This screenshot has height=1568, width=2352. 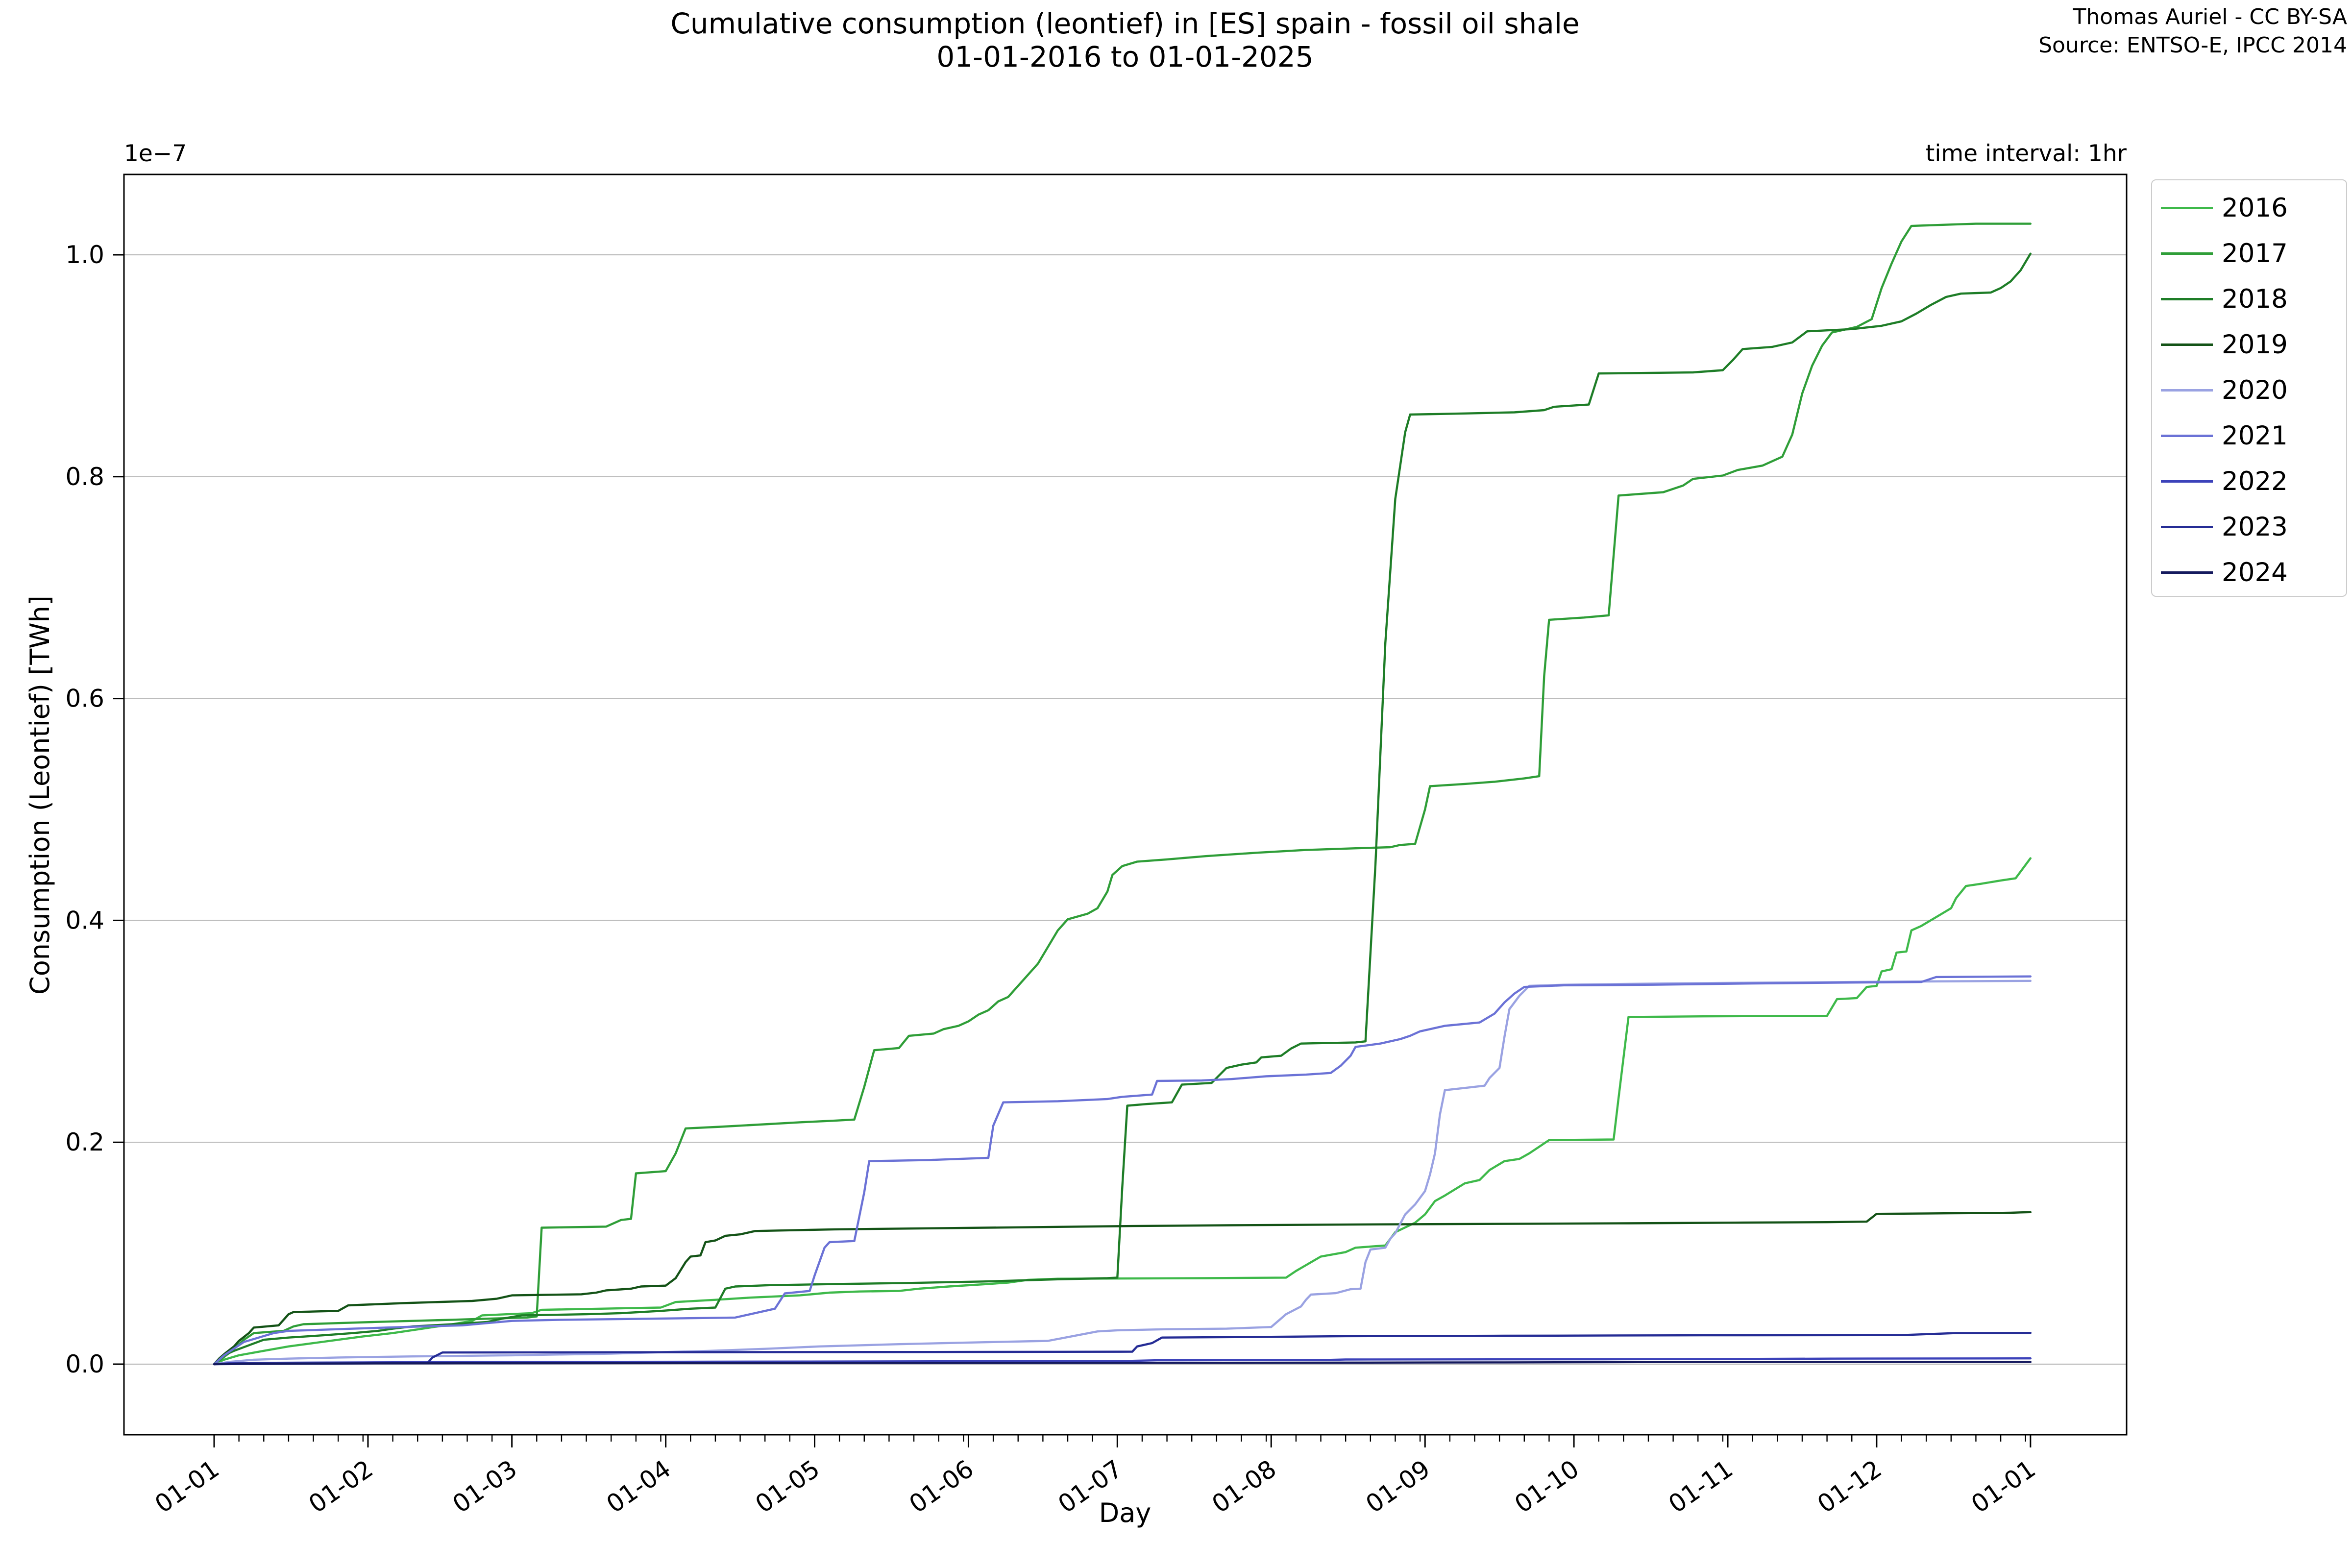 What do you see at coordinates (787, 1486) in the screenshot?
I see `x-tick-label: 01-05` at bounding box center [787, 1486].